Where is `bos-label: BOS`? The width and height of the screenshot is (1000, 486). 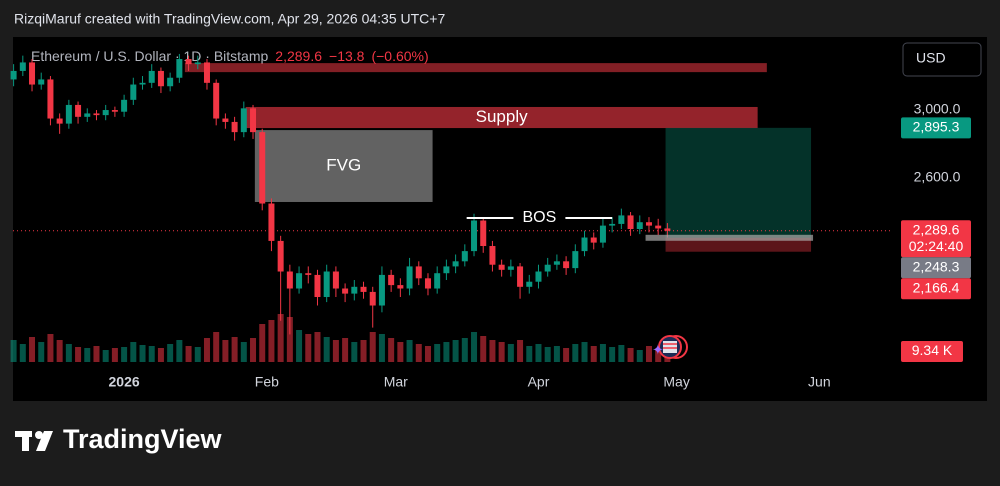 bos-label: BOS is located at coordinates (540, 217).